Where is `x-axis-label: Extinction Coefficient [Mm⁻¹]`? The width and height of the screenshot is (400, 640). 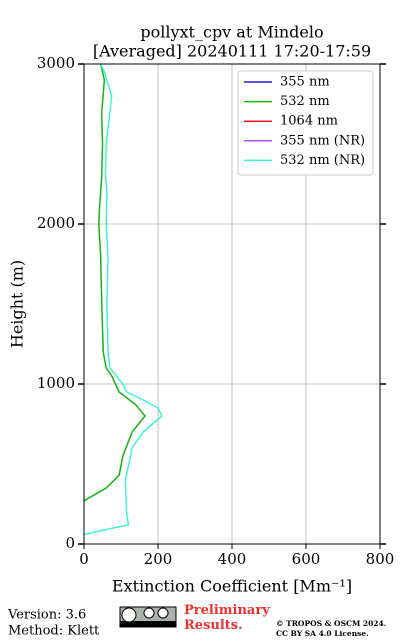
x-axis-label: Extinction Coefficient [Mm⁻¹] is located at coordinates (232, 586).